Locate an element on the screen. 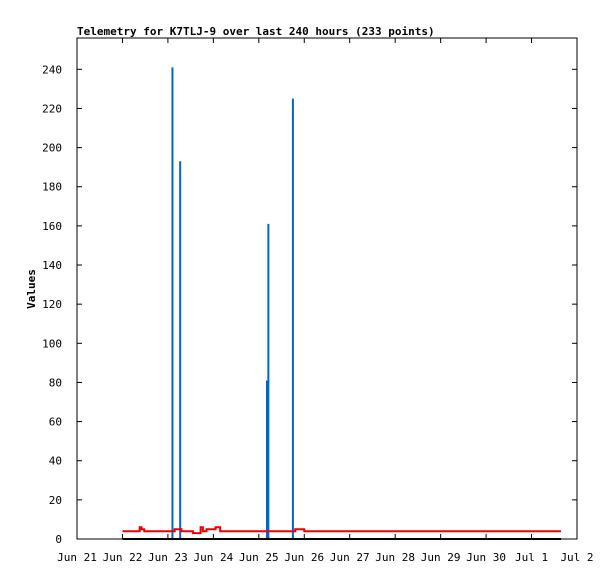 The image size is (615, 579). x-tick-label: Jun 30 is located at coordinates (486, 557).